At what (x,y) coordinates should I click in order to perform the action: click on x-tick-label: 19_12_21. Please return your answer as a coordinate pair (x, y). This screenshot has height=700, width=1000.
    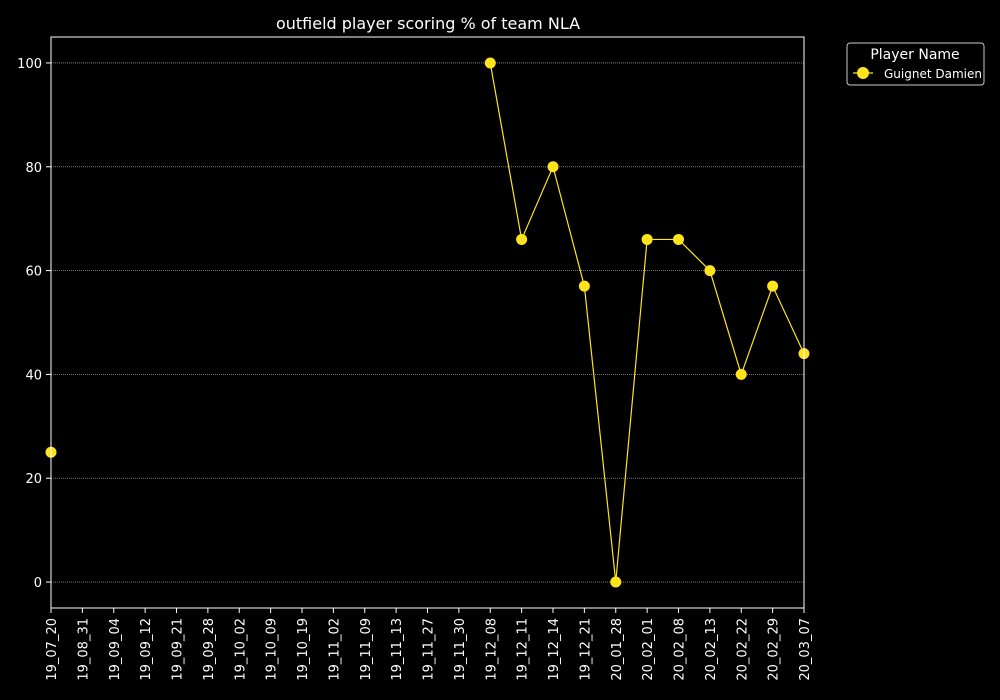
    Looking at the image, I should click on (585, 649).